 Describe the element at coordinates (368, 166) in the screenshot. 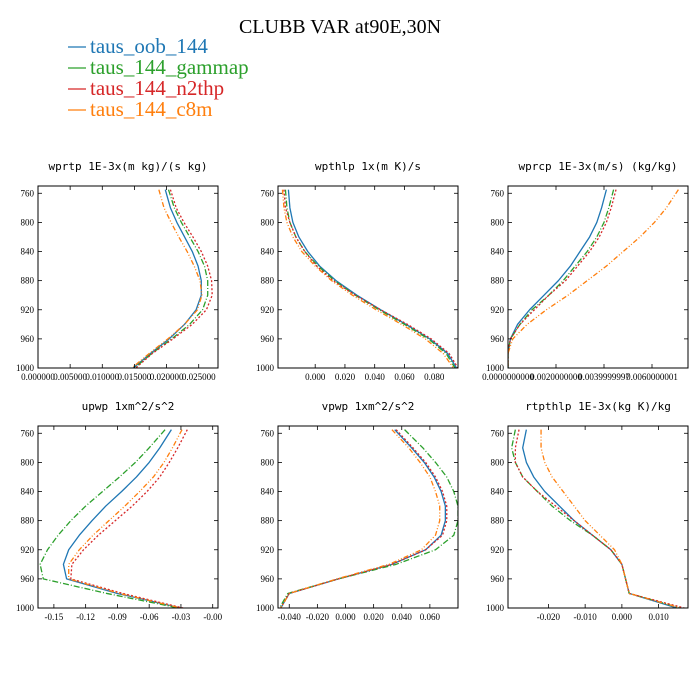

I see `panel-title: wpthlp 1x(m K)/s` at that location.